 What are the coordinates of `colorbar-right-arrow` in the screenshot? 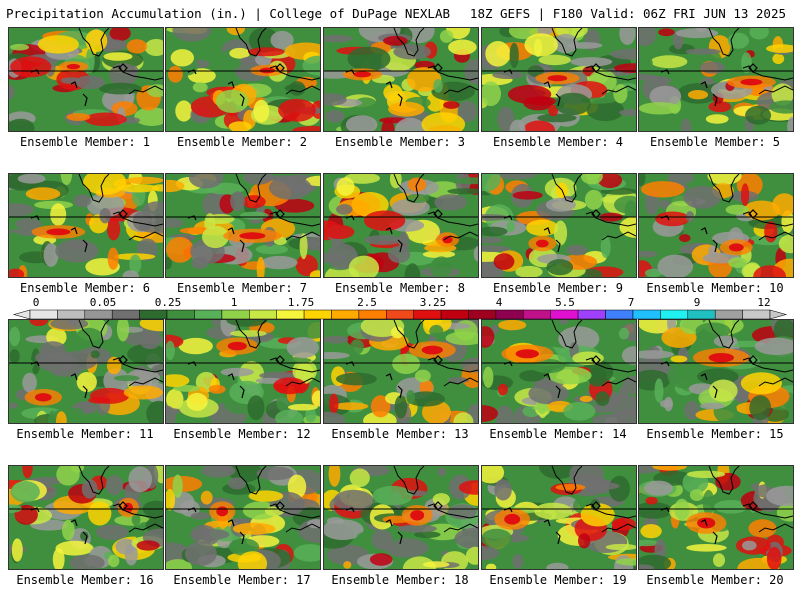 It's located at (778, 314).